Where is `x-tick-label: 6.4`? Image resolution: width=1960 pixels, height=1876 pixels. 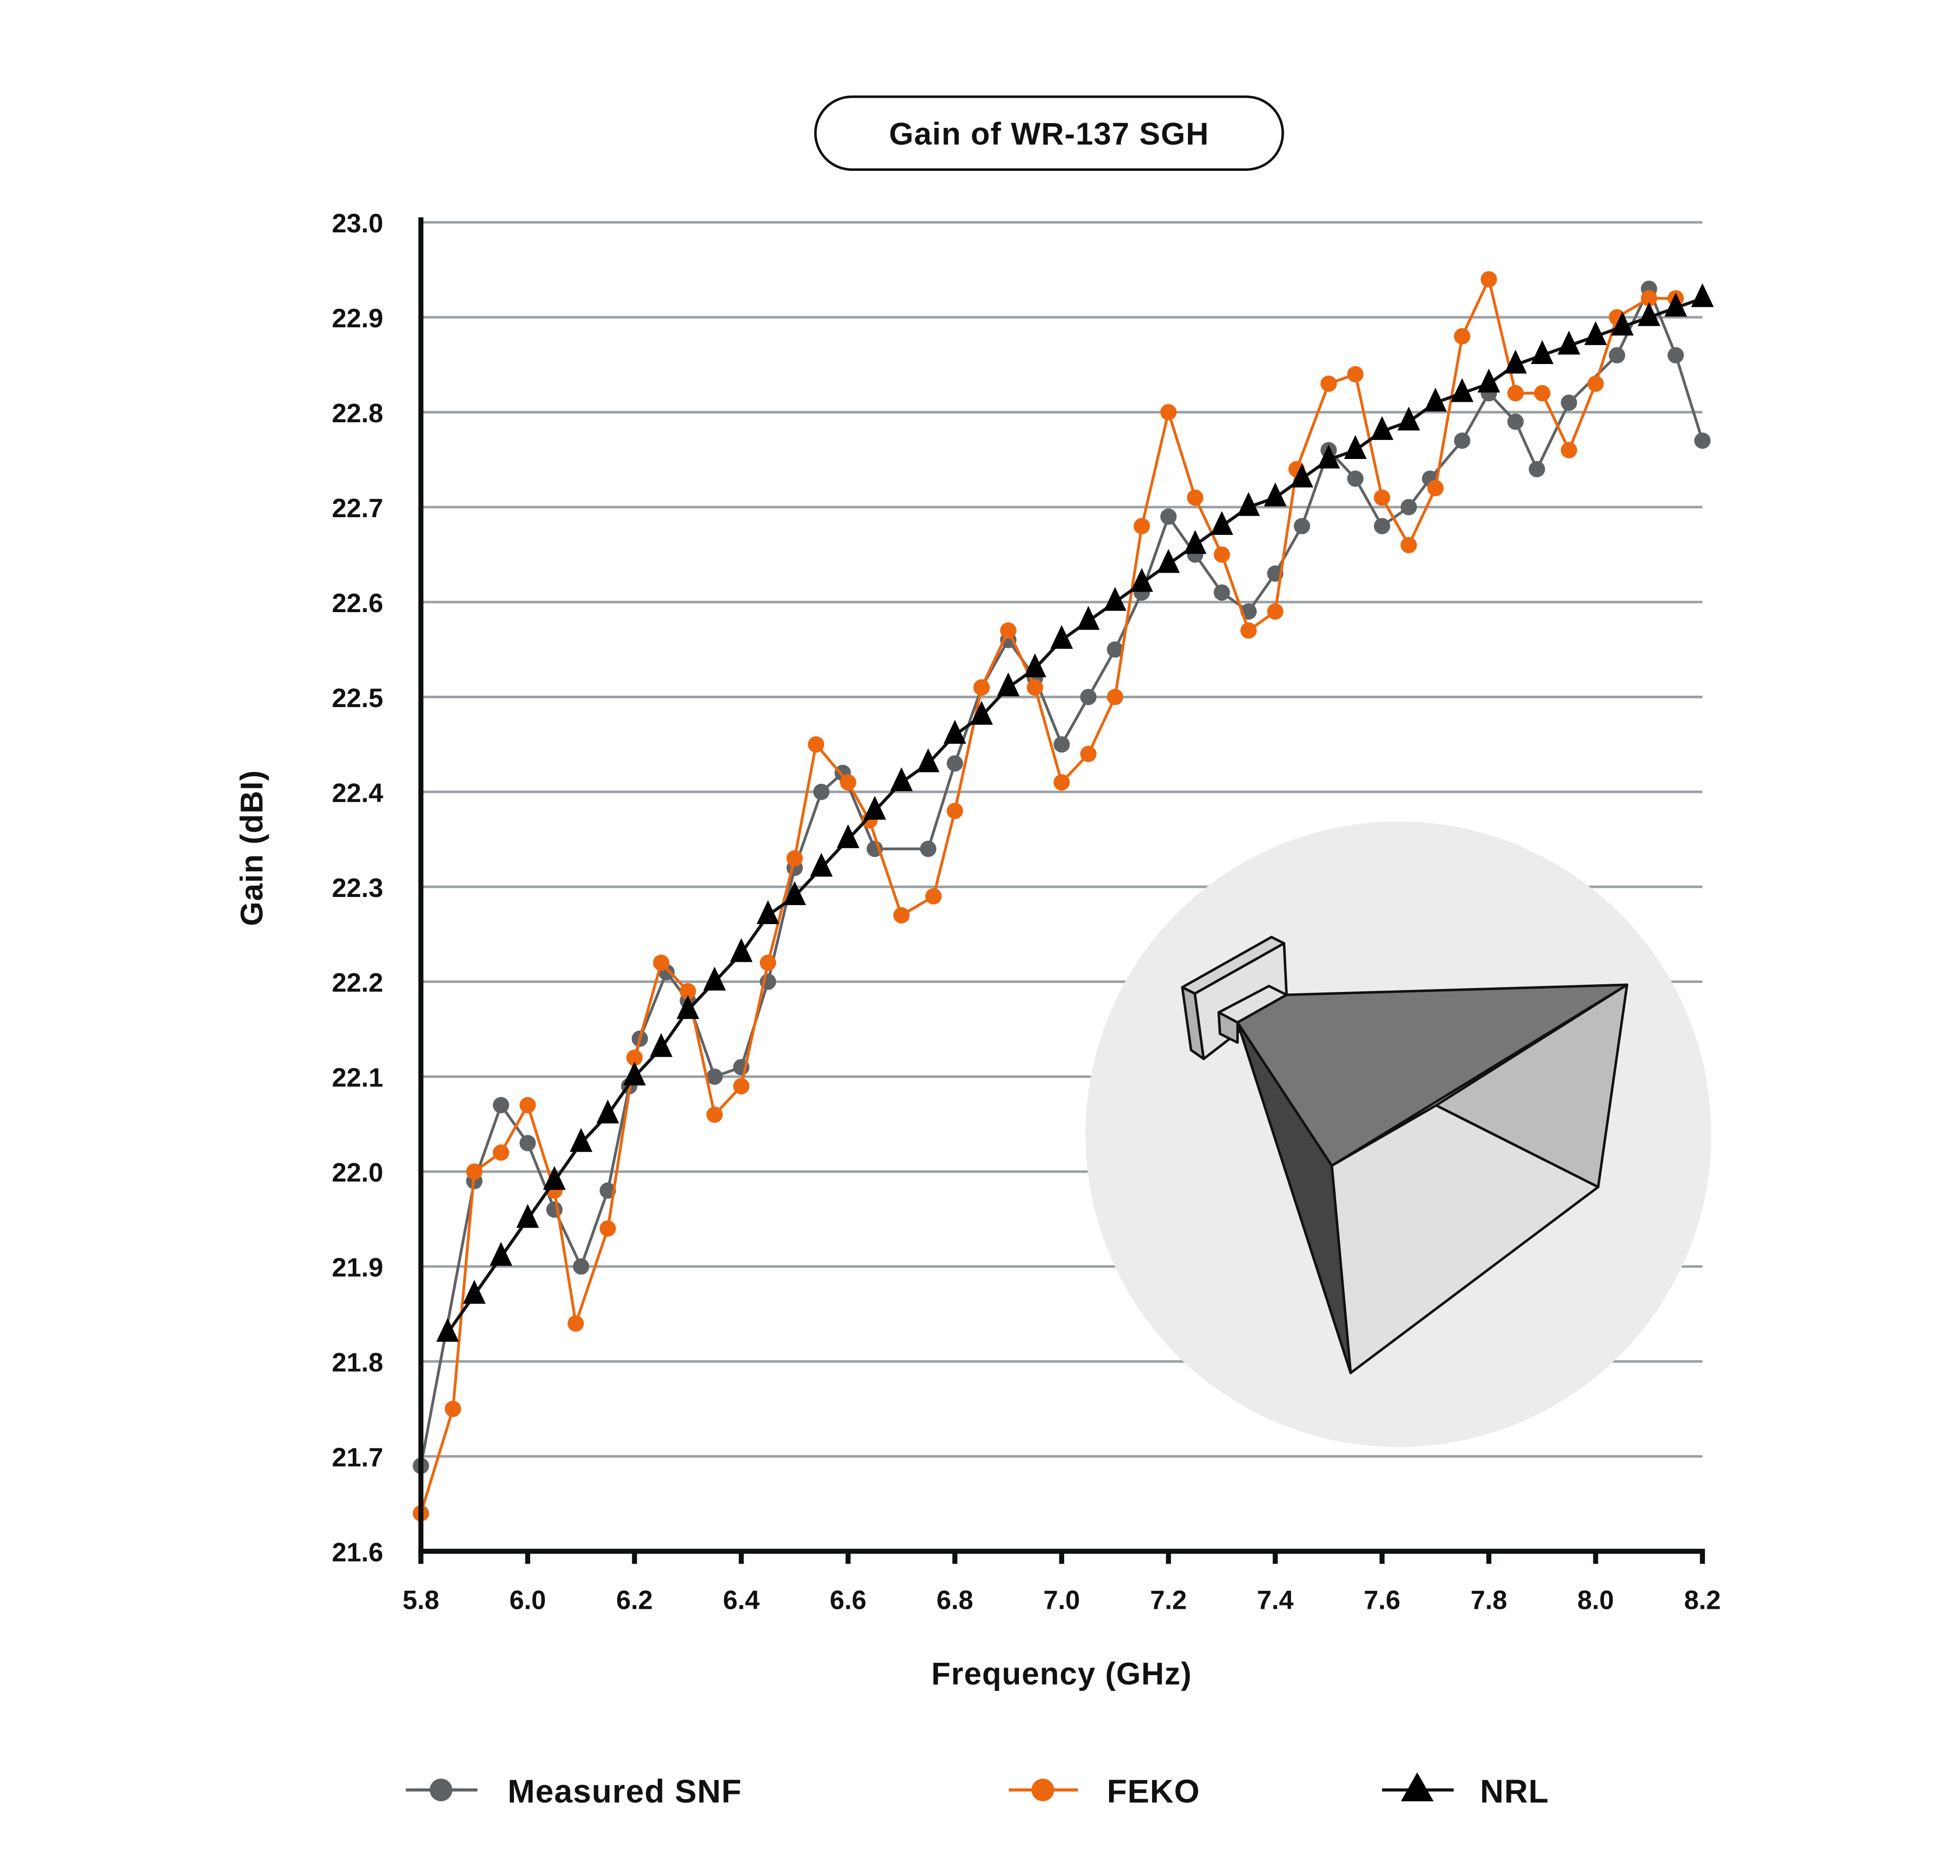 x-tick-label: 6.4 is located at coordinates (741, 1600).